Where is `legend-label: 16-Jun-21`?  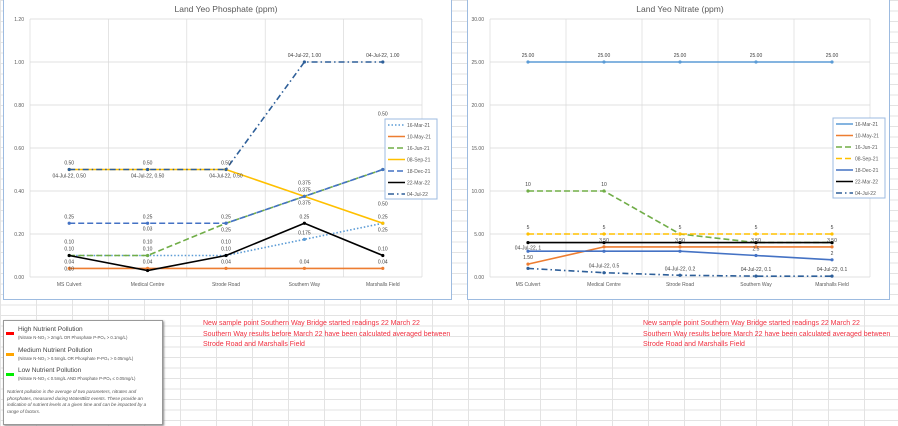 legend-label: 16-Jun-21 is located at coordinates (418, 149).